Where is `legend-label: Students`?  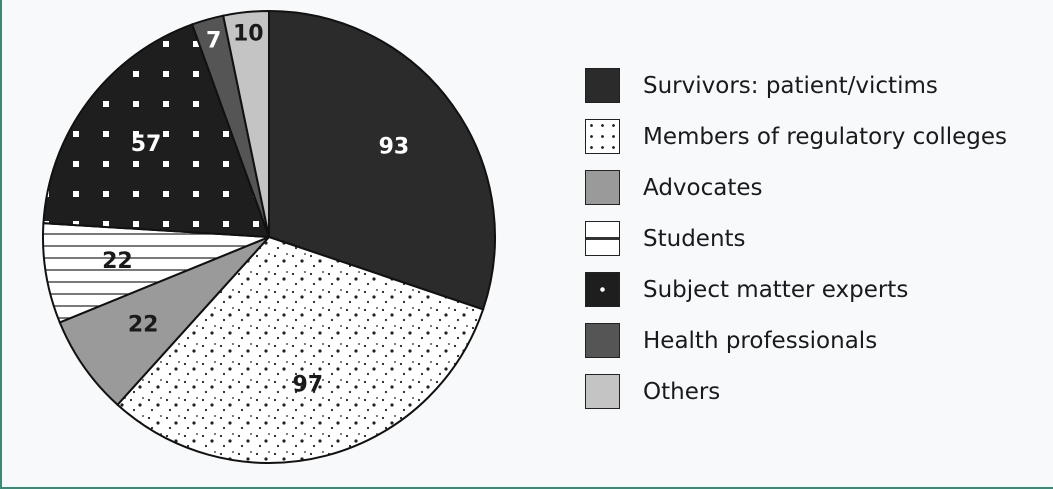 legend-label: Students is located at coordinates (694, 238).